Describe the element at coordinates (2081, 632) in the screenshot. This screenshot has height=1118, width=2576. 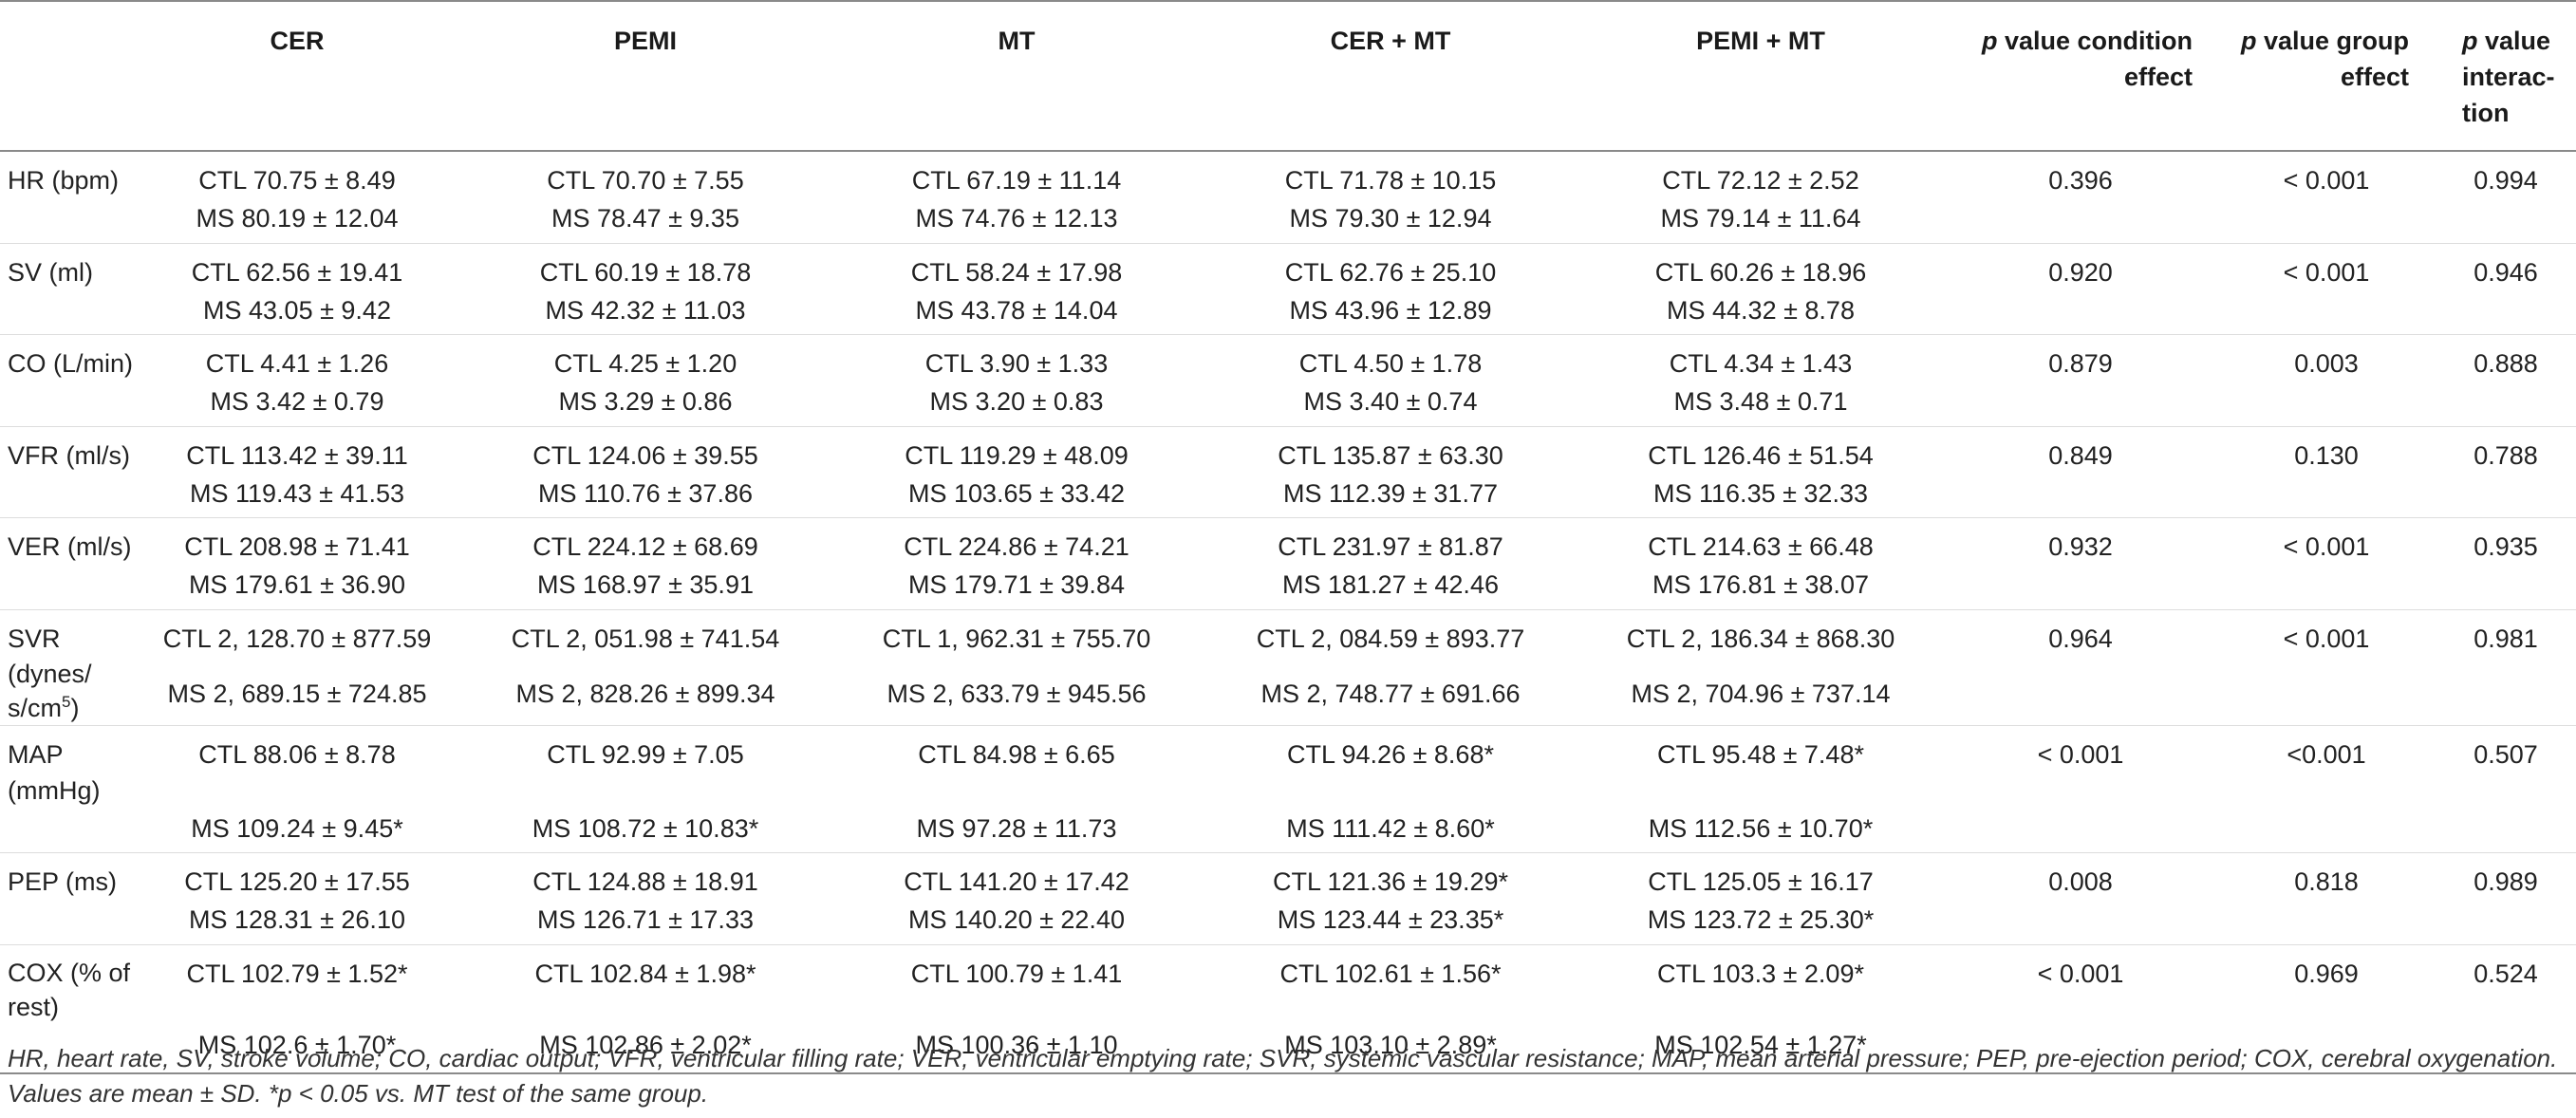
I see `cell-p-condition: 0.964` at that location.